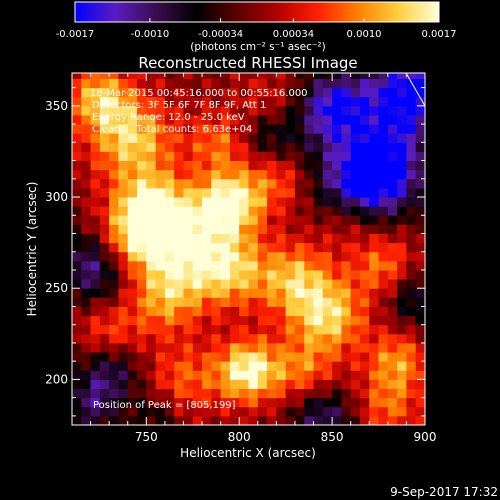 The width and height of the screenshot is (500, 500). I want to click on y-tick-label: 200, so click(56, 379).